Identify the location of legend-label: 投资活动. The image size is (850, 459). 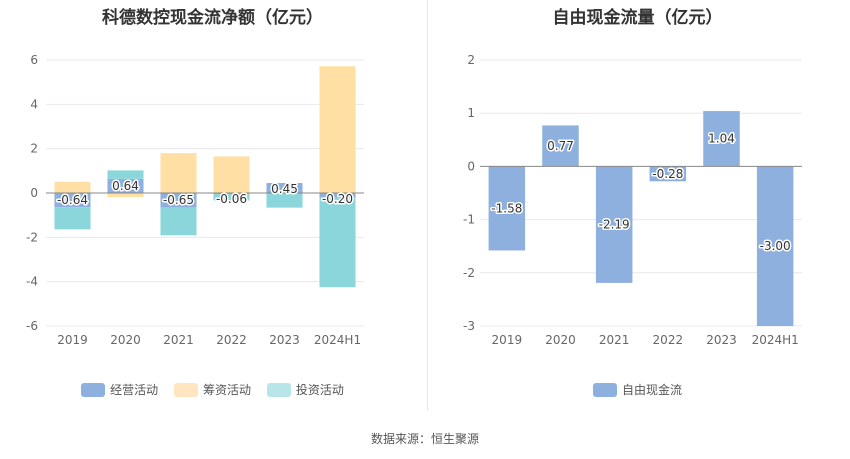
(319, 390).